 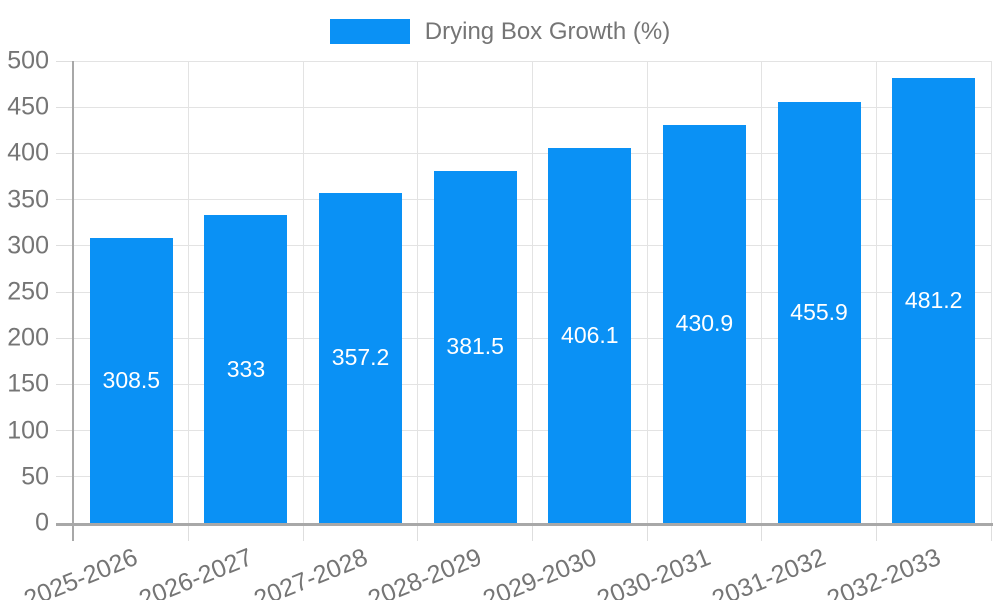 What do you see at coordinates (28, 383) in the screenshot?
I see `y-tick-label: 150` at bounding box center [28, 383].